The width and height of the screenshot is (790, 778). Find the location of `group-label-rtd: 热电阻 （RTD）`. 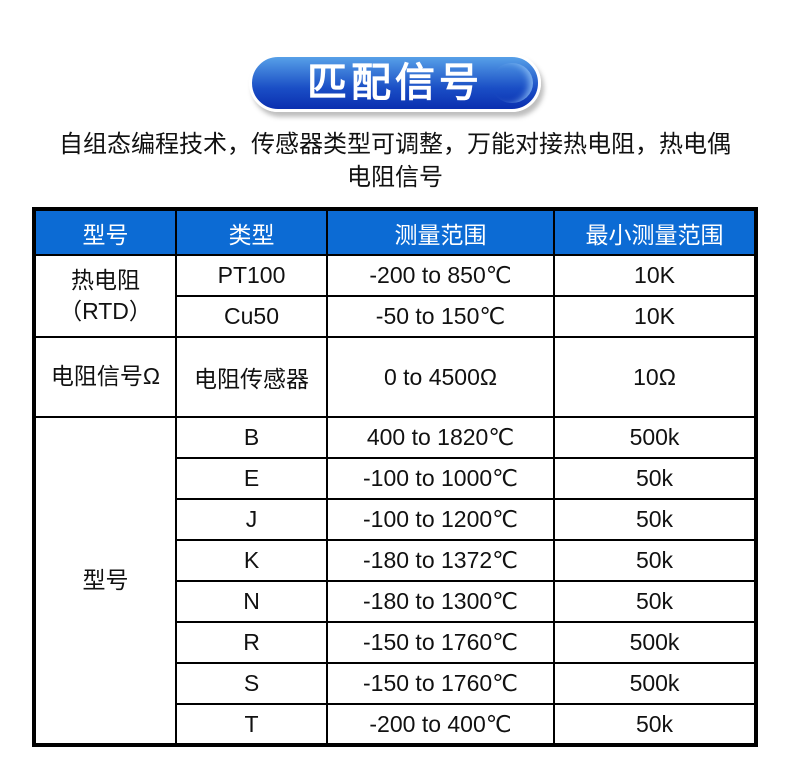

group-label-rtd: 热电阻 （RTD） is located at coordinates (105, 296).